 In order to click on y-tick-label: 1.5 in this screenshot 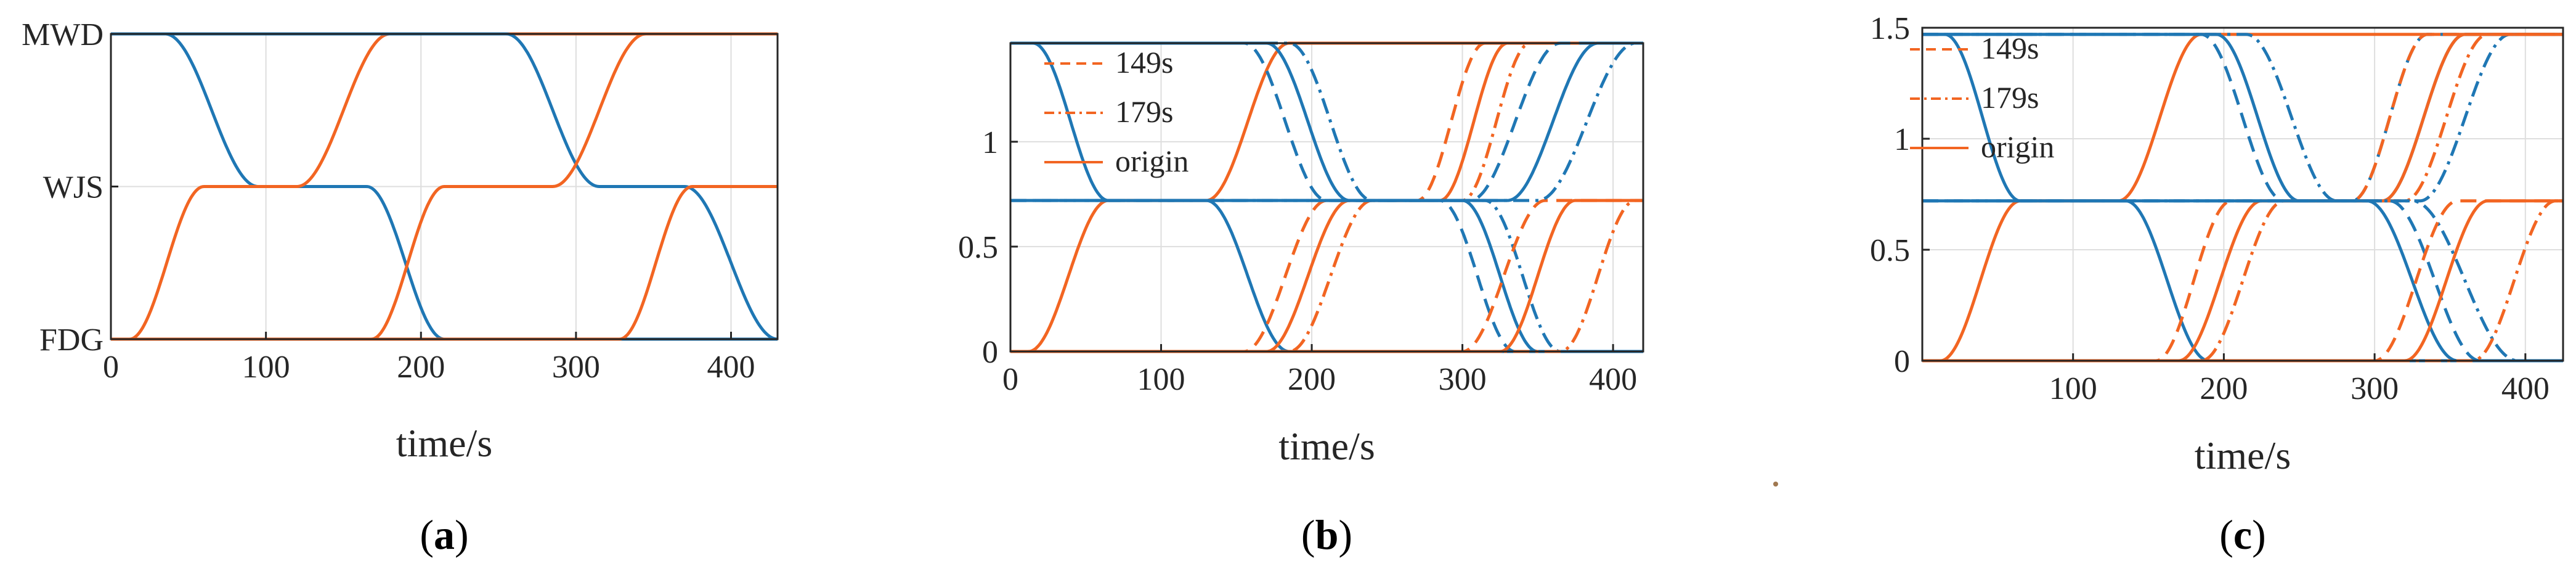, I will do `click(1890, 28)`.